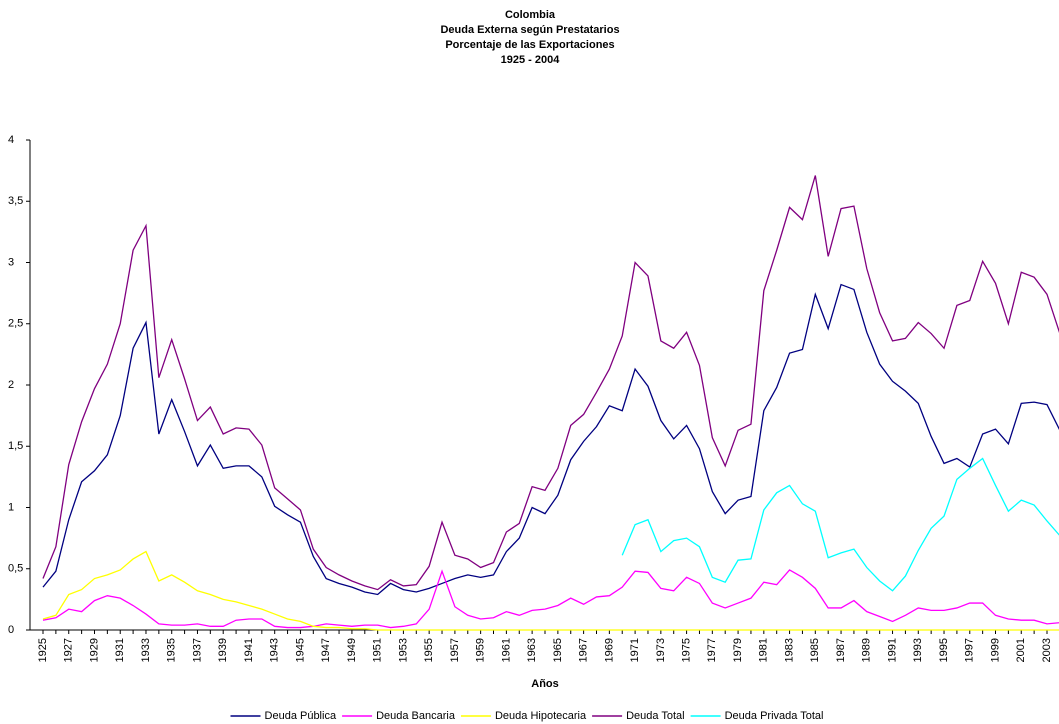  I want to click on x-tick-label: 1939, so click(223, 650).